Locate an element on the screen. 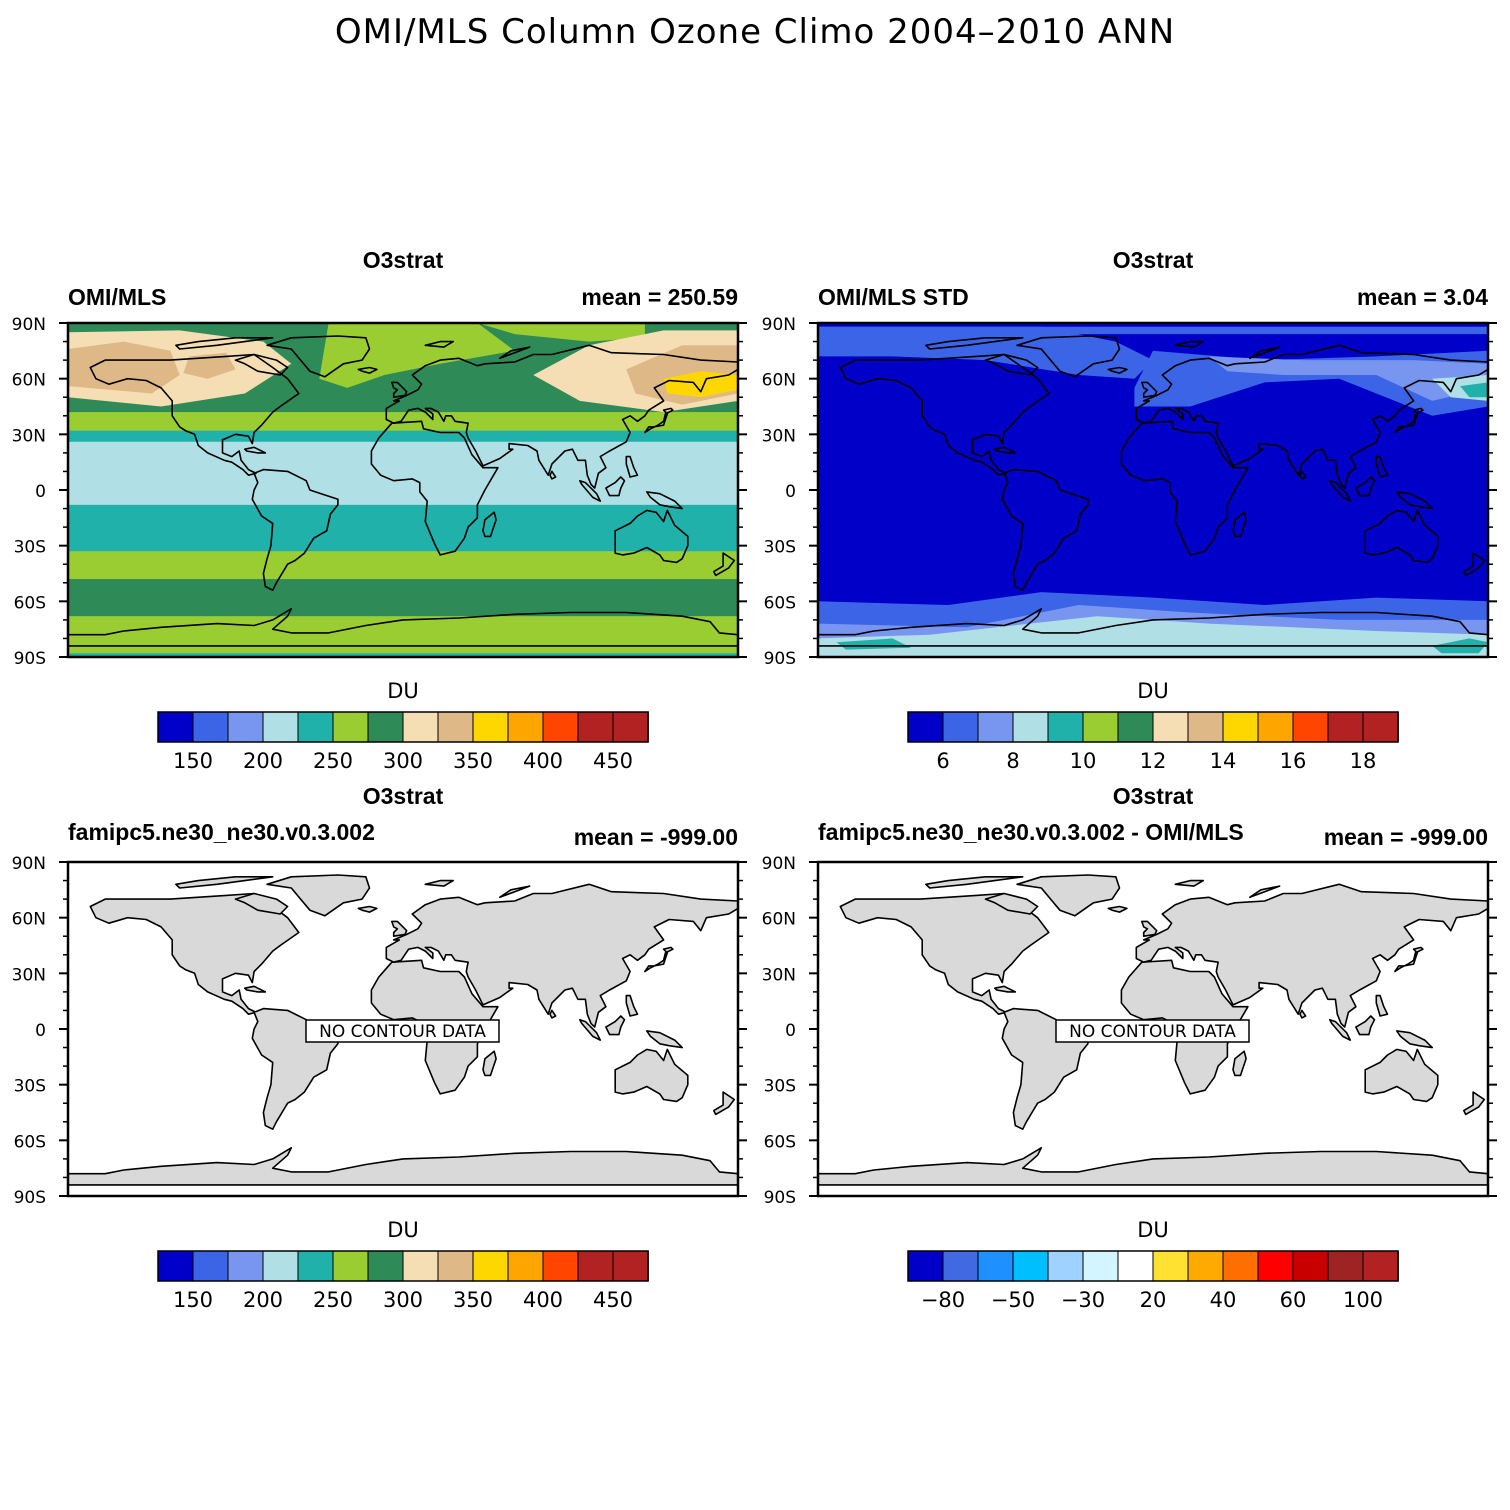 The height and width of the screenshot is (1510, 1510). panel-left-label: famipc5.ne30_ne30.v0.3.002 is located at coordinates (221, 832).